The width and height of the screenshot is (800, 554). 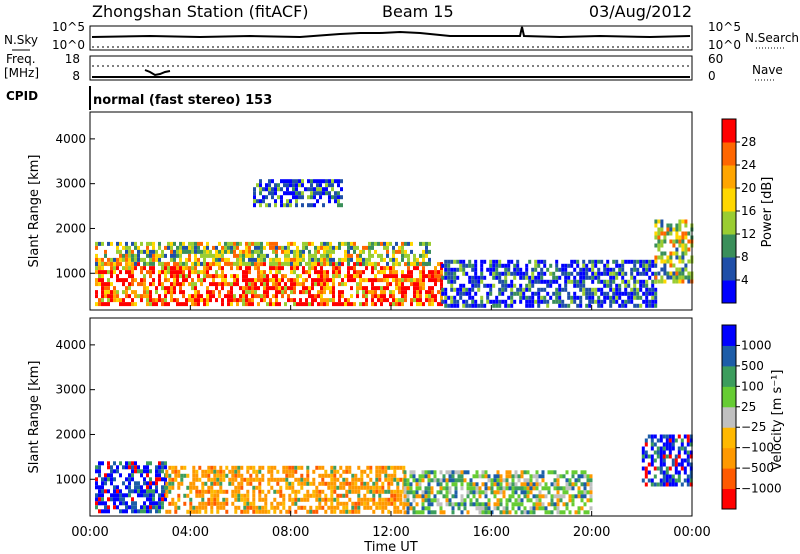 I want to click on velocity-colorbar, so click(x=729, y=417).